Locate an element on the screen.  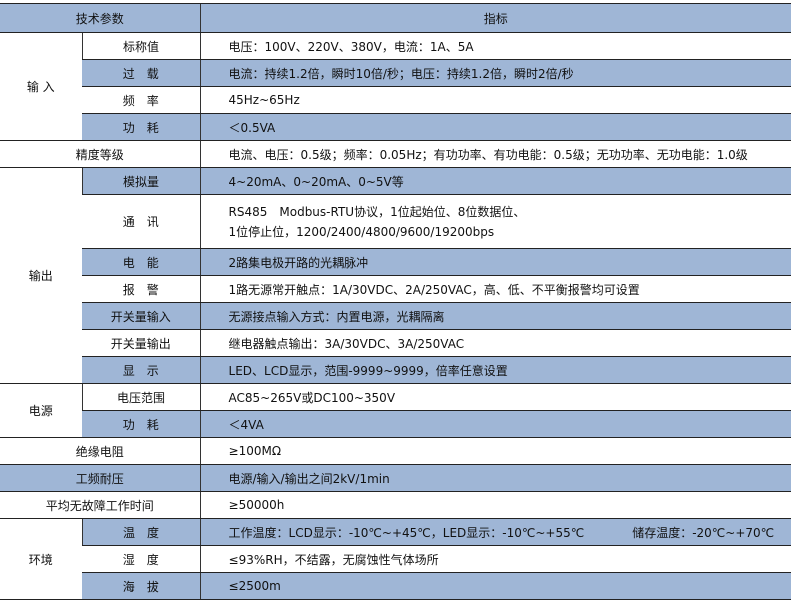
row-value: ≤2500m is located at coordinates (495, 586).